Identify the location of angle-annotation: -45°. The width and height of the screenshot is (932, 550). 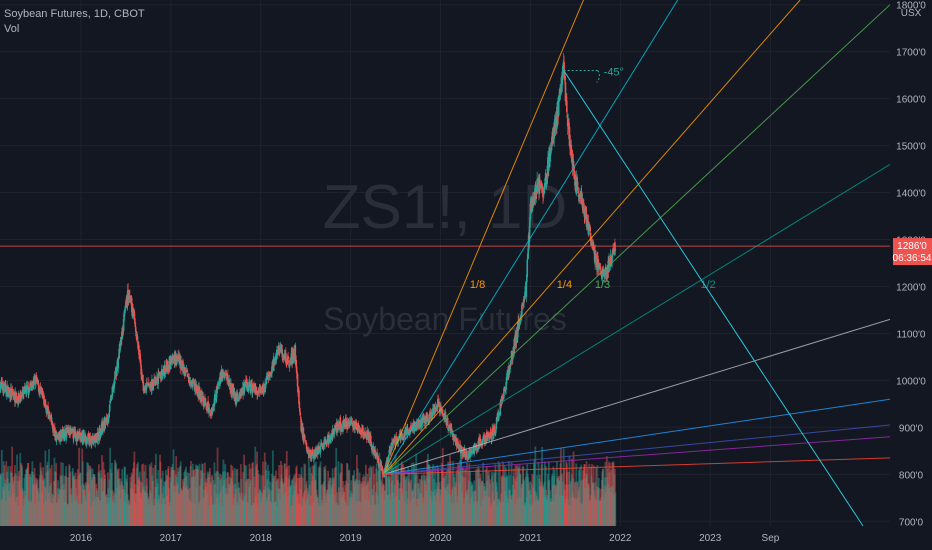
(593, 74).